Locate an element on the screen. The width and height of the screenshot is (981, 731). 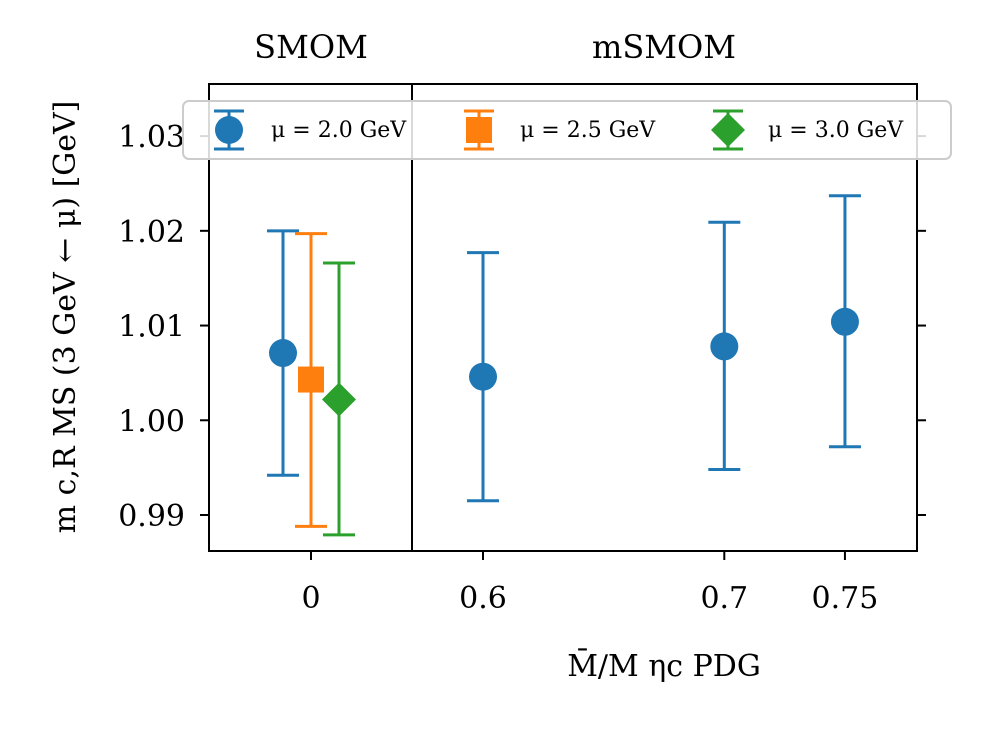
legend-circle-icon is located at coordinates (229, 130).